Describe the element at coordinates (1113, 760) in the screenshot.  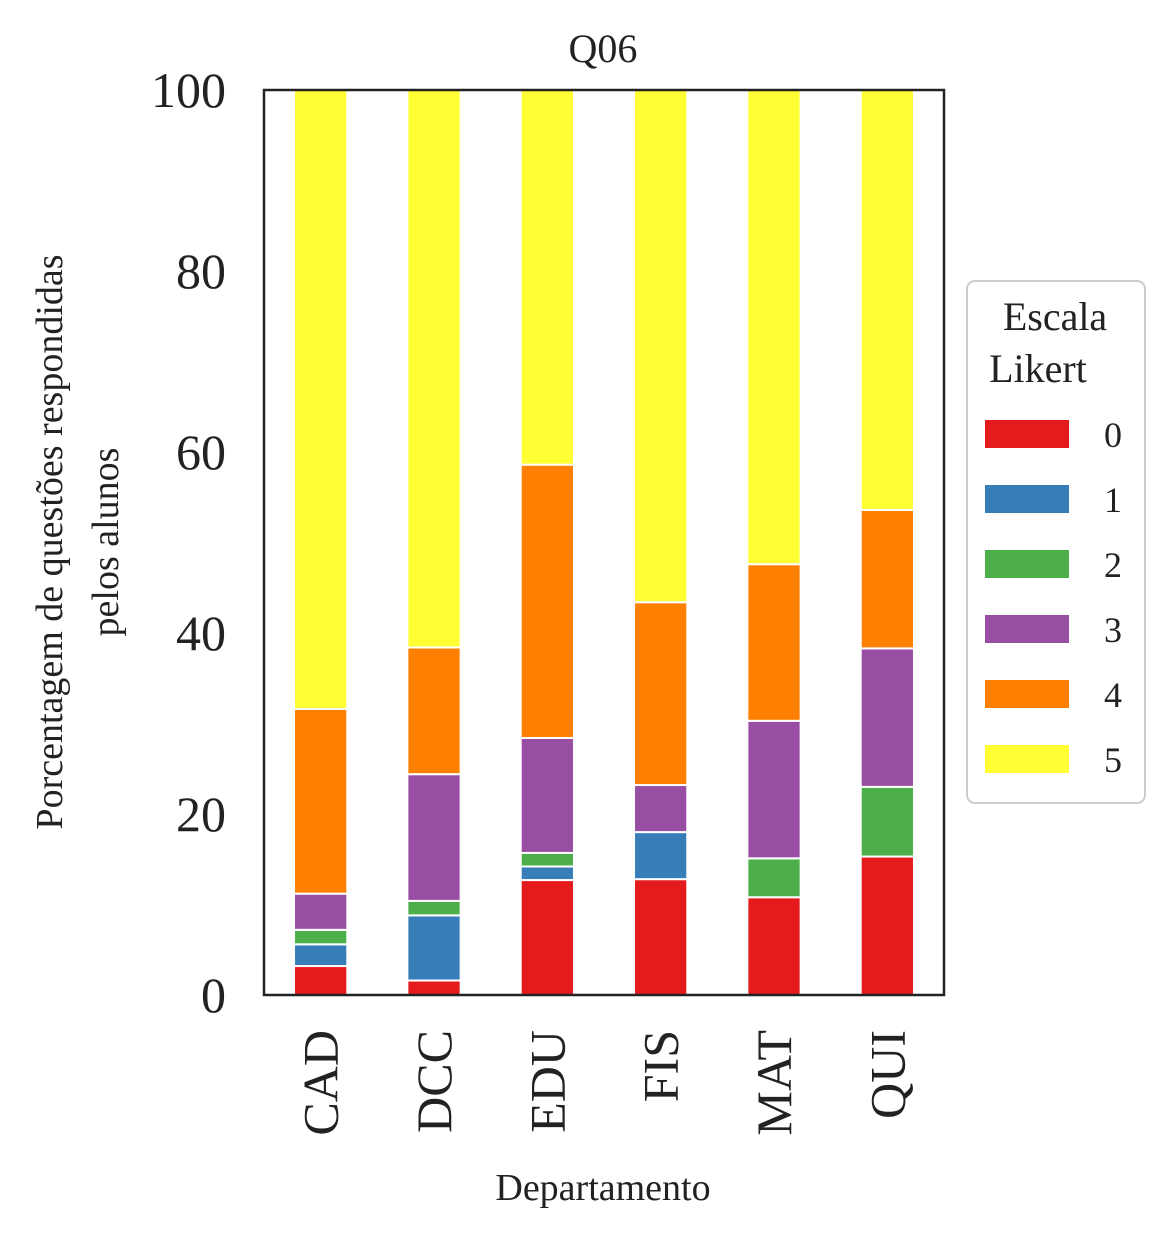
I see `legend-label-5: 5` at that location.